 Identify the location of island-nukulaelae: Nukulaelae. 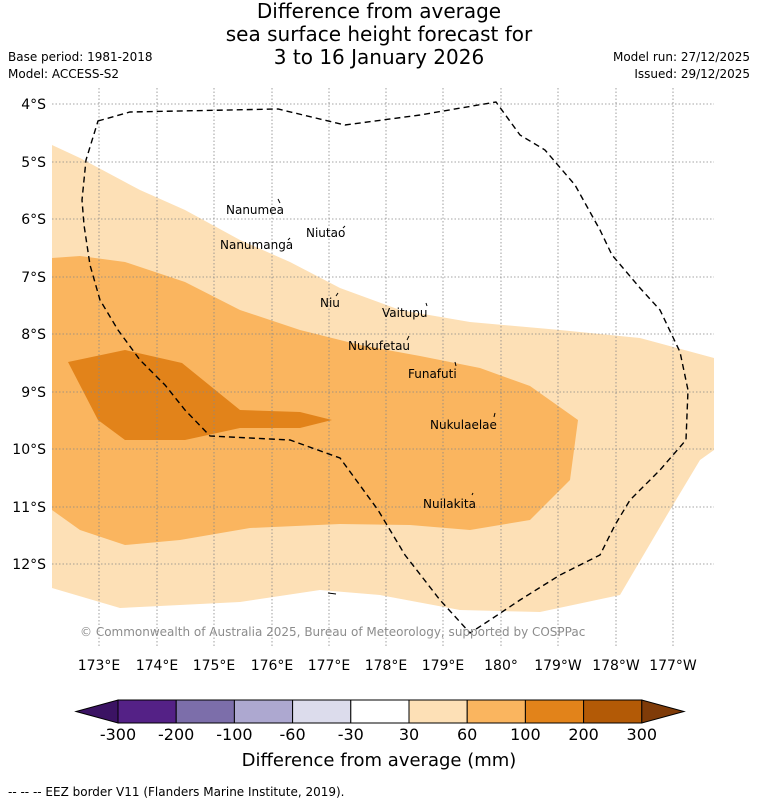
(463, 425).